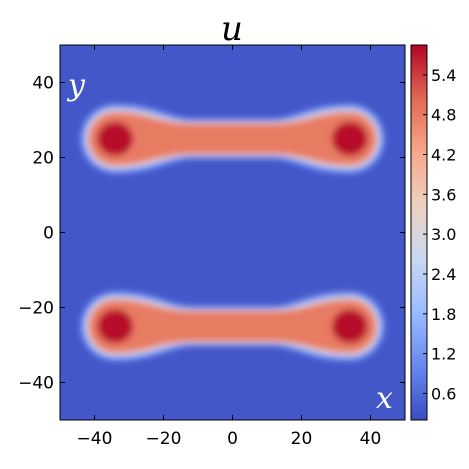  I want to click on structure-upper-band, so click(232, 138).